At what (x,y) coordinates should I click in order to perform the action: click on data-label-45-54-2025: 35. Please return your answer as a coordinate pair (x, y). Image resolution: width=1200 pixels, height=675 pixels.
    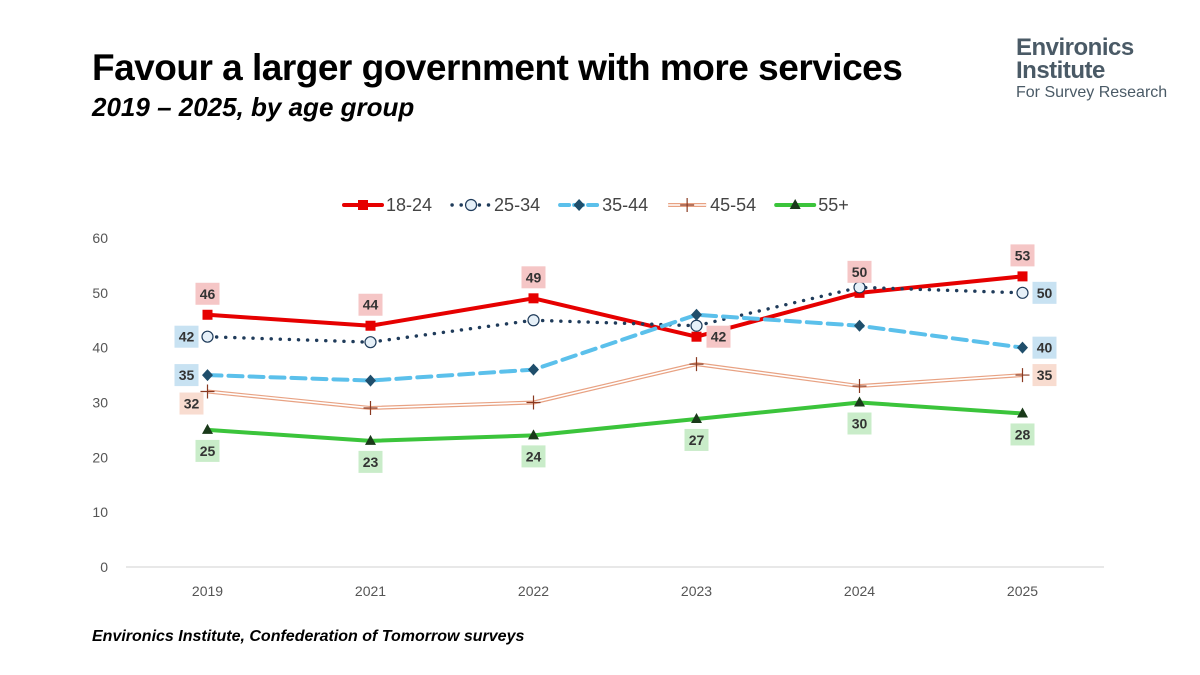
    Looking at the image, I should click on (1045, 375).